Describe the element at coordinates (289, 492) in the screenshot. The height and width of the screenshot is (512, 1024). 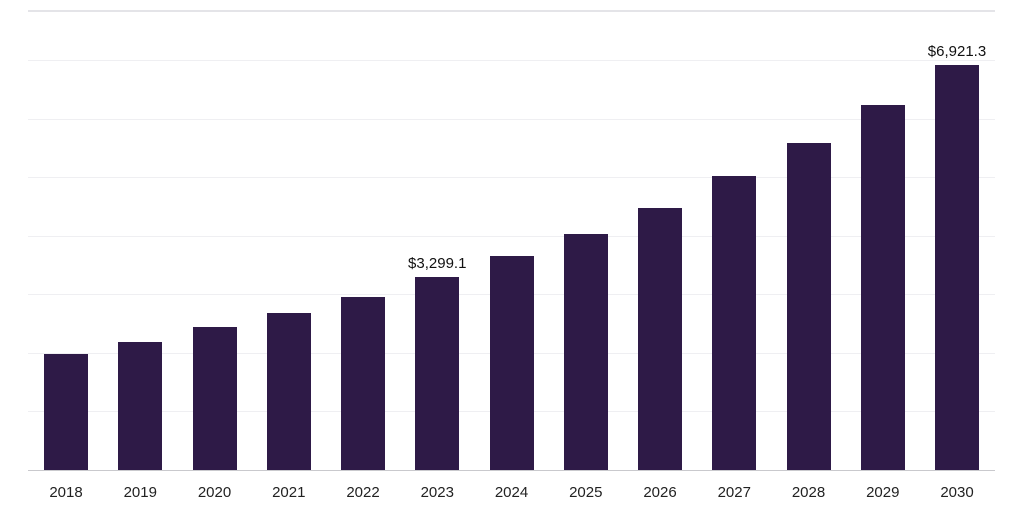
I see `x-tick-label: 2021` at that location.